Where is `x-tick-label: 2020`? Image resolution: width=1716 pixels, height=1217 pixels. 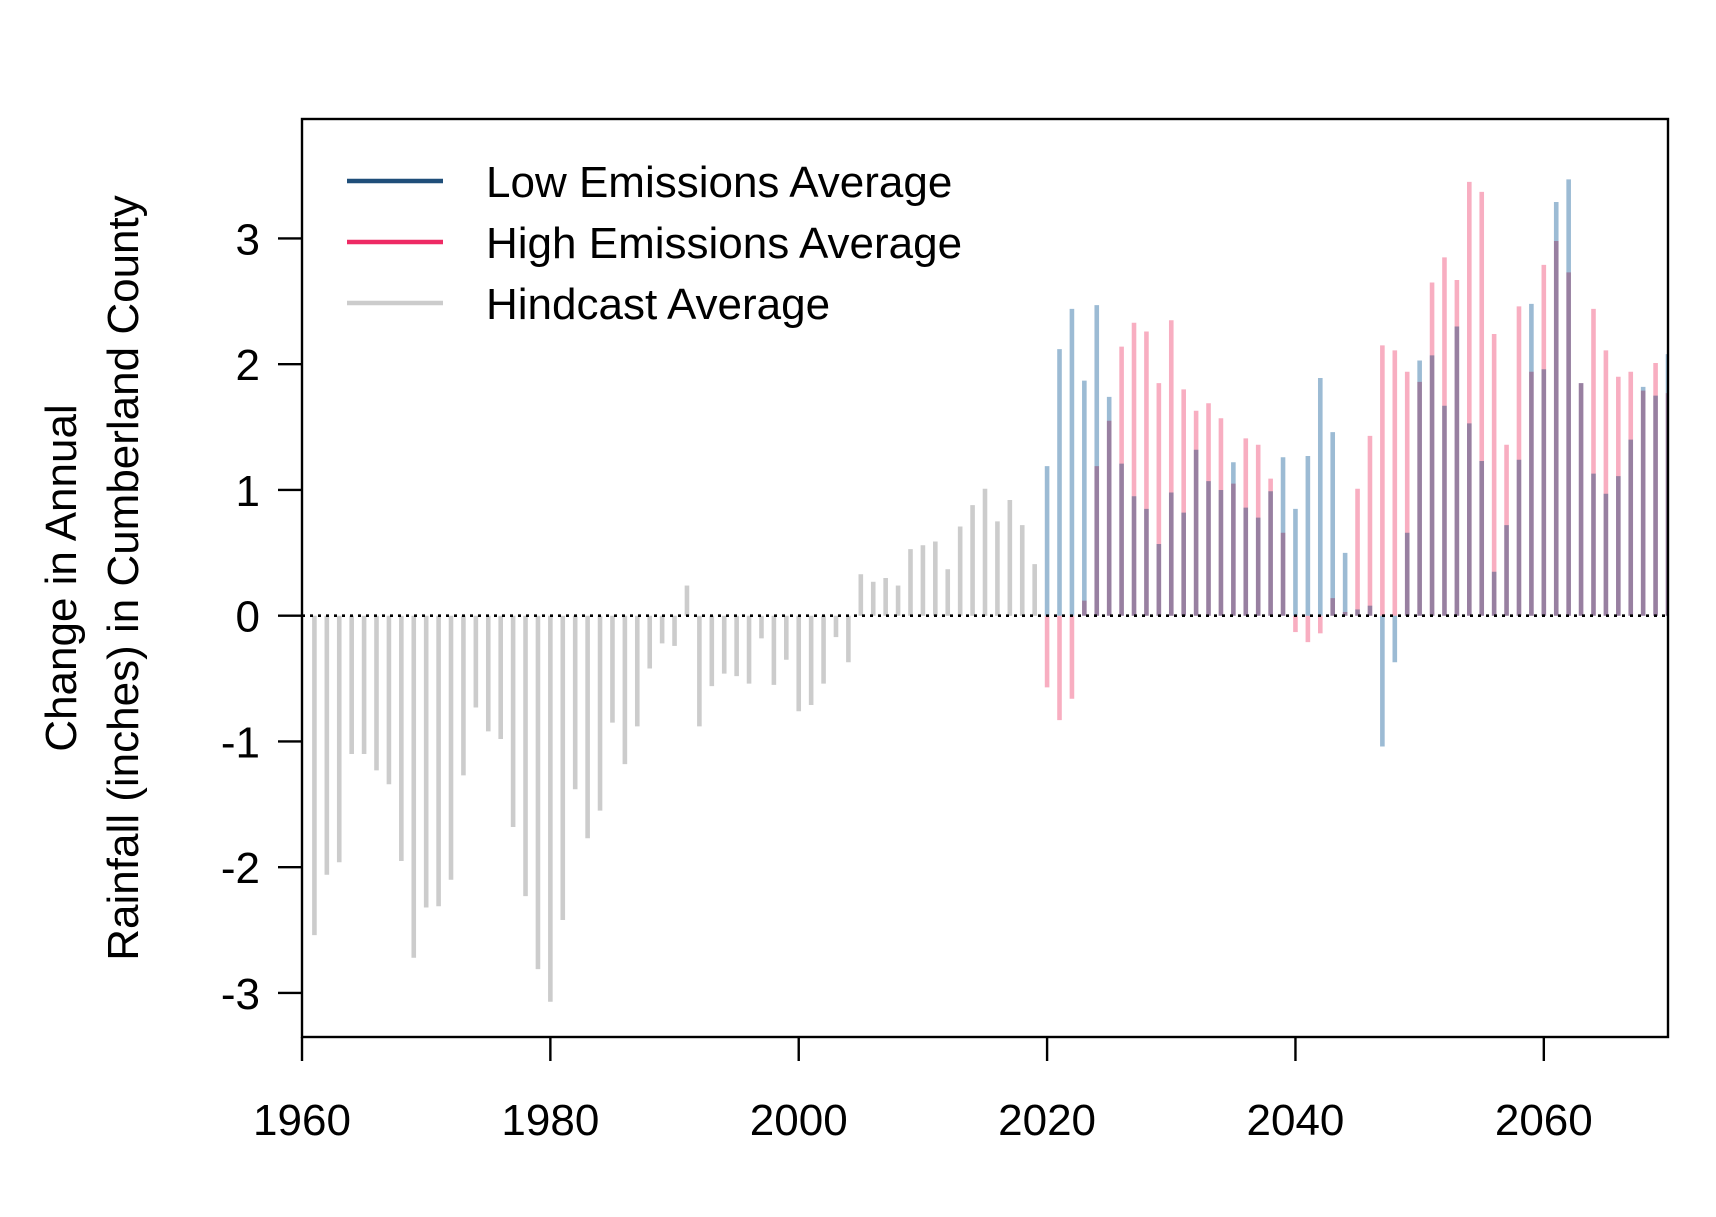 x-tick-label: 2020 is located at coordinates (1047, 1120).